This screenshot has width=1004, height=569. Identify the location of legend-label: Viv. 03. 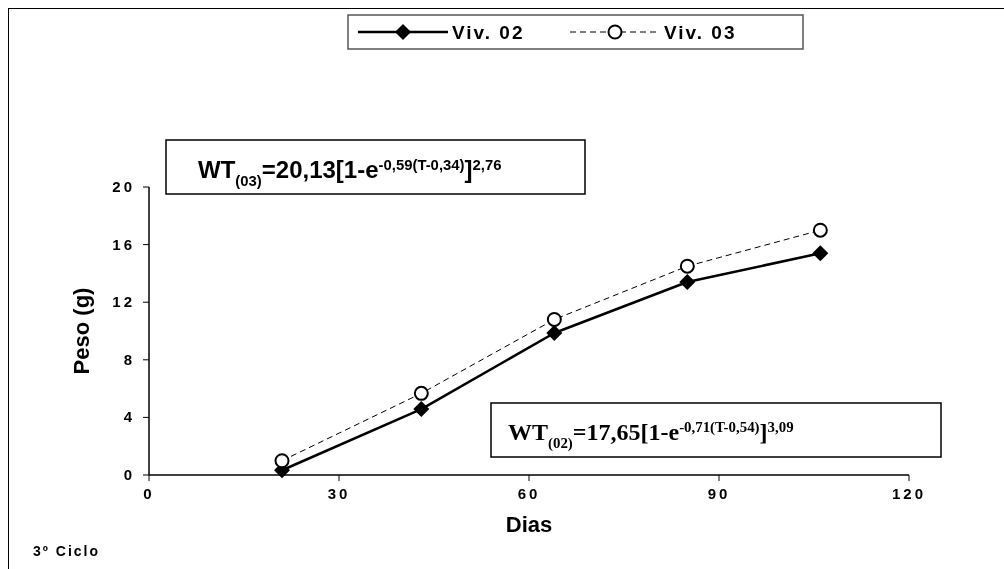
(700, 32).